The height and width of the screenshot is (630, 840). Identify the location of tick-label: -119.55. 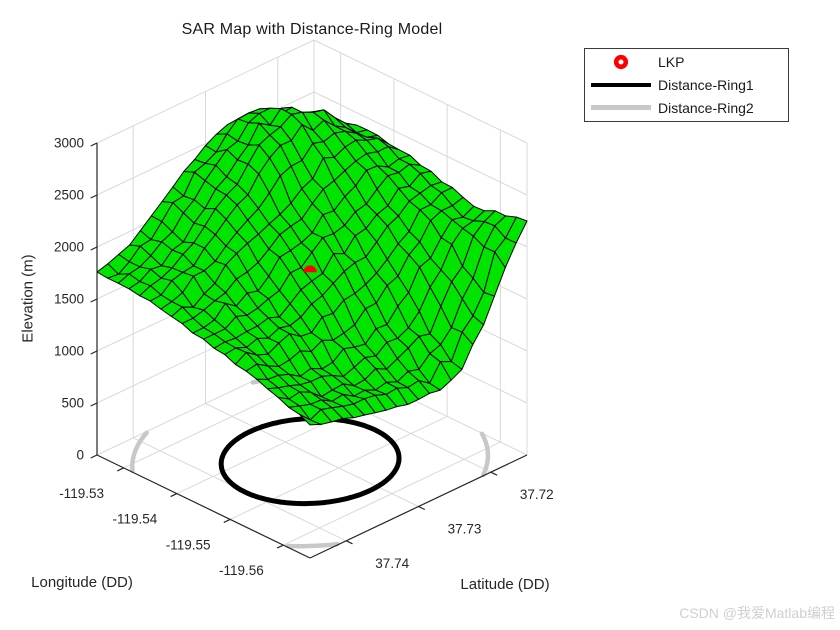
(188, 544).